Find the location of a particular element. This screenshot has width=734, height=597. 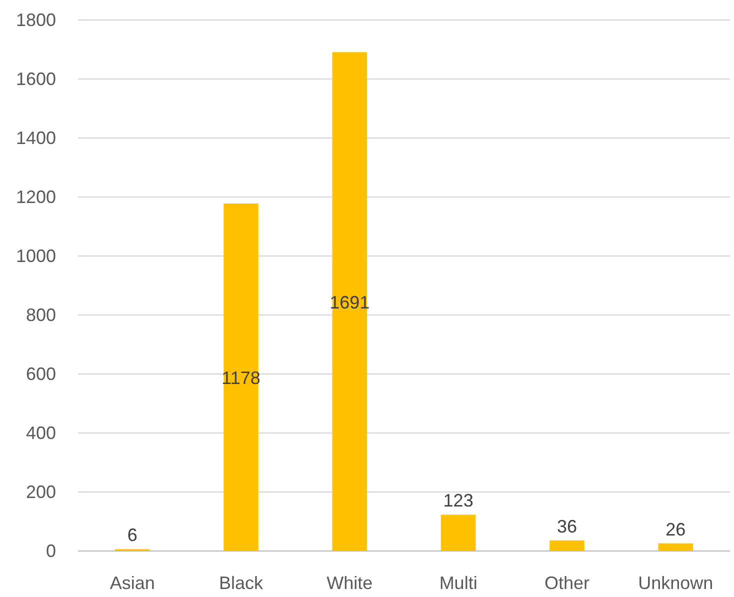

y-tick-label: 200 is located at coordinates (41, 492).